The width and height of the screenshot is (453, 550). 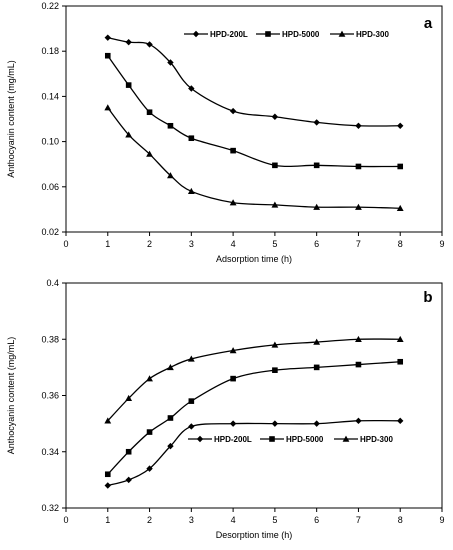 What do you see at coordinates (400, 520) in the screenshot?
I see `x-tick-label: 8` at bounding box center [400, 520].